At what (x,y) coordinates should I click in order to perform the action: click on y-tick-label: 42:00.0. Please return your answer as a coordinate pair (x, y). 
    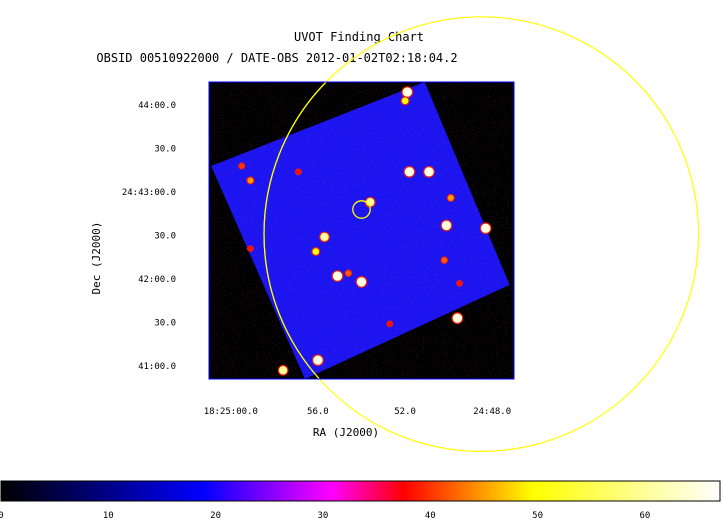
    Looking at the image, I should click on (157, 280).